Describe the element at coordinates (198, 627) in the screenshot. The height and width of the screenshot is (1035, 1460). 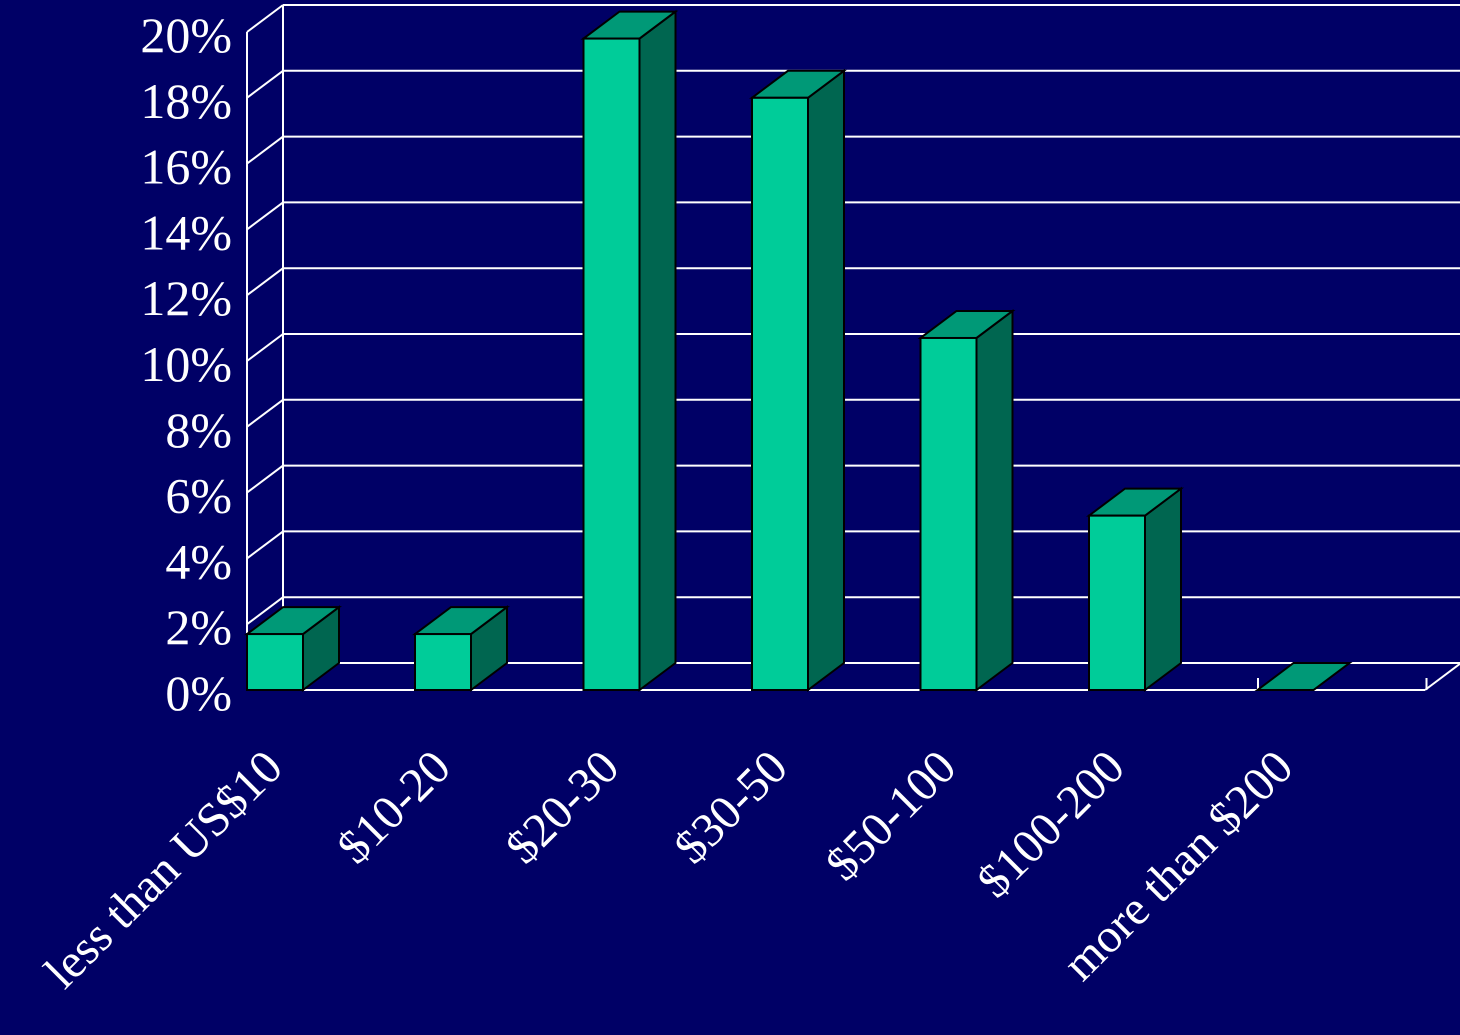
I see `y-tick-label: 2%` at that location.